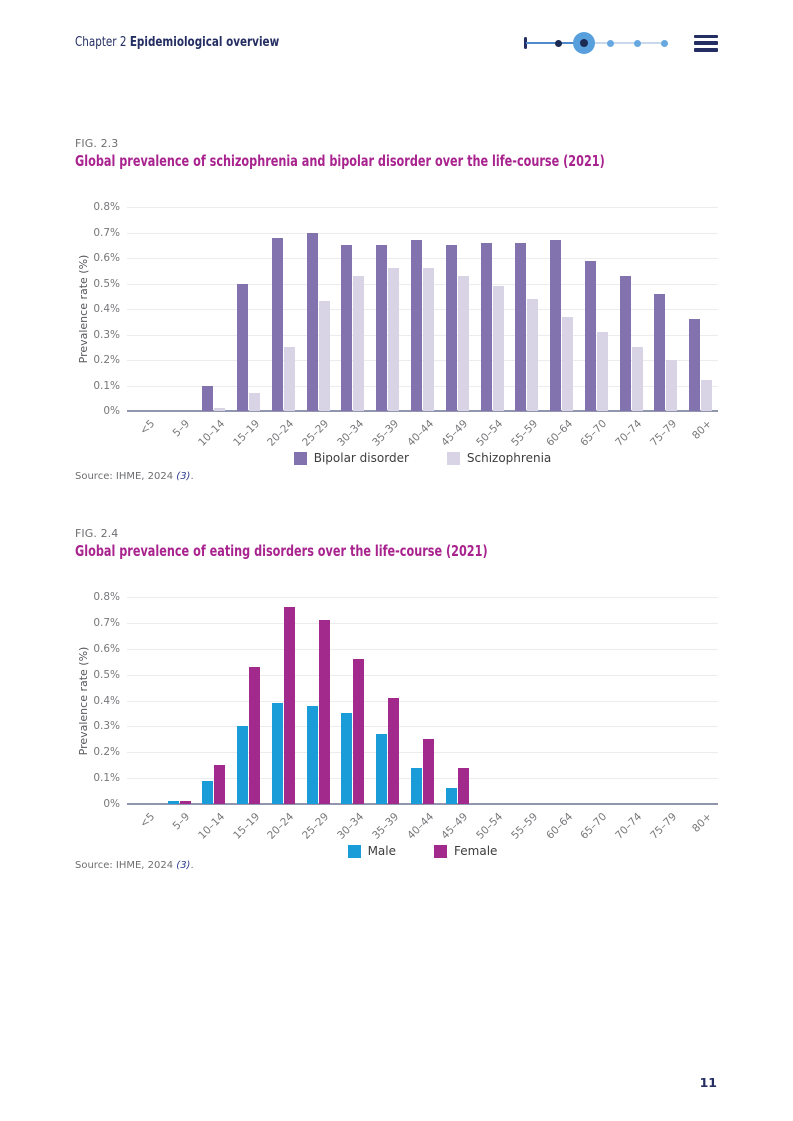 Image resolution: width=793 pixels, height=1121 pixels. Describe the element at coordinates (111, 411) in the screenshot. I see `y-tick-label: 0%` at that location.